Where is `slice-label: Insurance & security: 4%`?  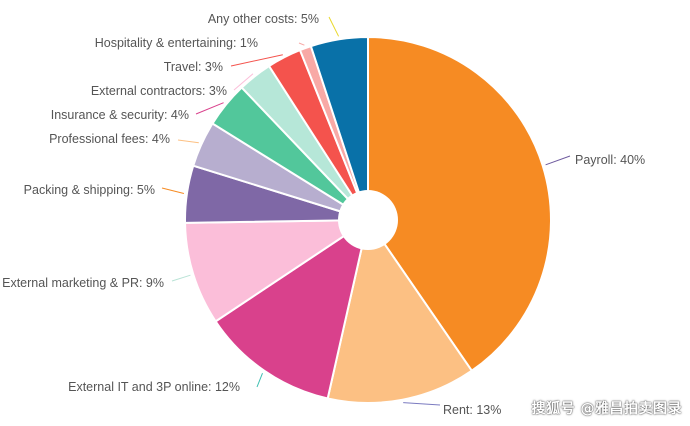 slice-label: Insurance & security: 4% is located at coordinates (120, 115).